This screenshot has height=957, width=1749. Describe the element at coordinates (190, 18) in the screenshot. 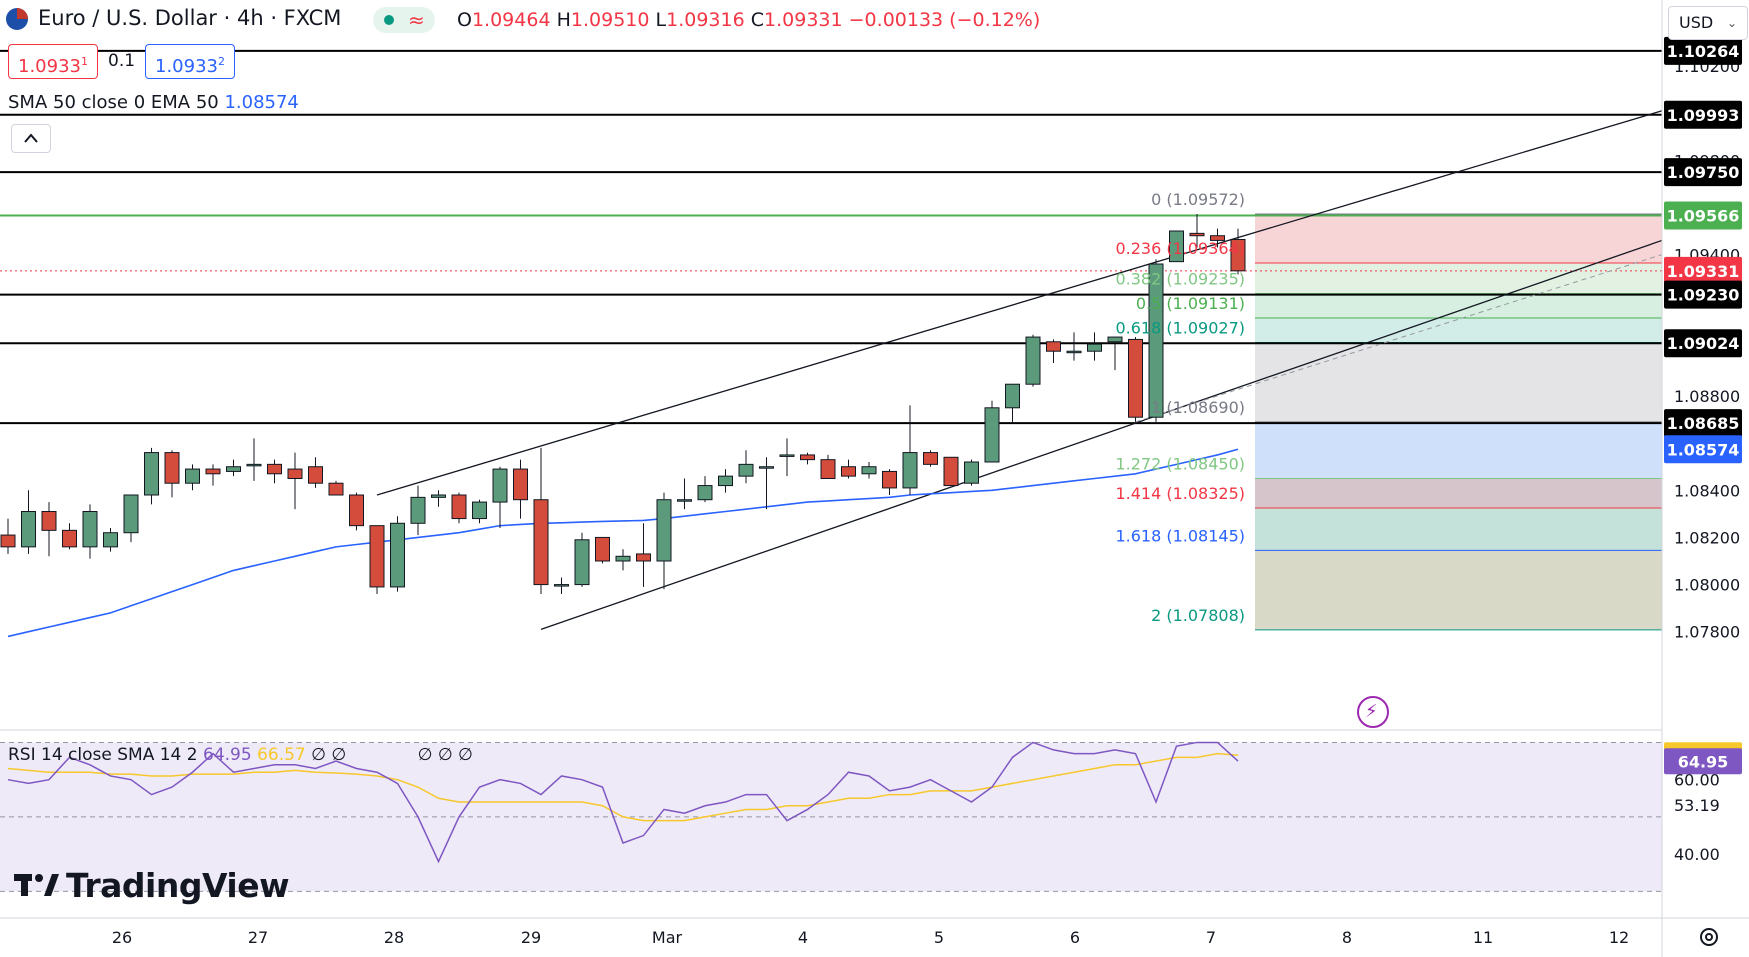

I see `symbol-title: Euro / U.S. Dollar · 4h · FXCM` at that location.